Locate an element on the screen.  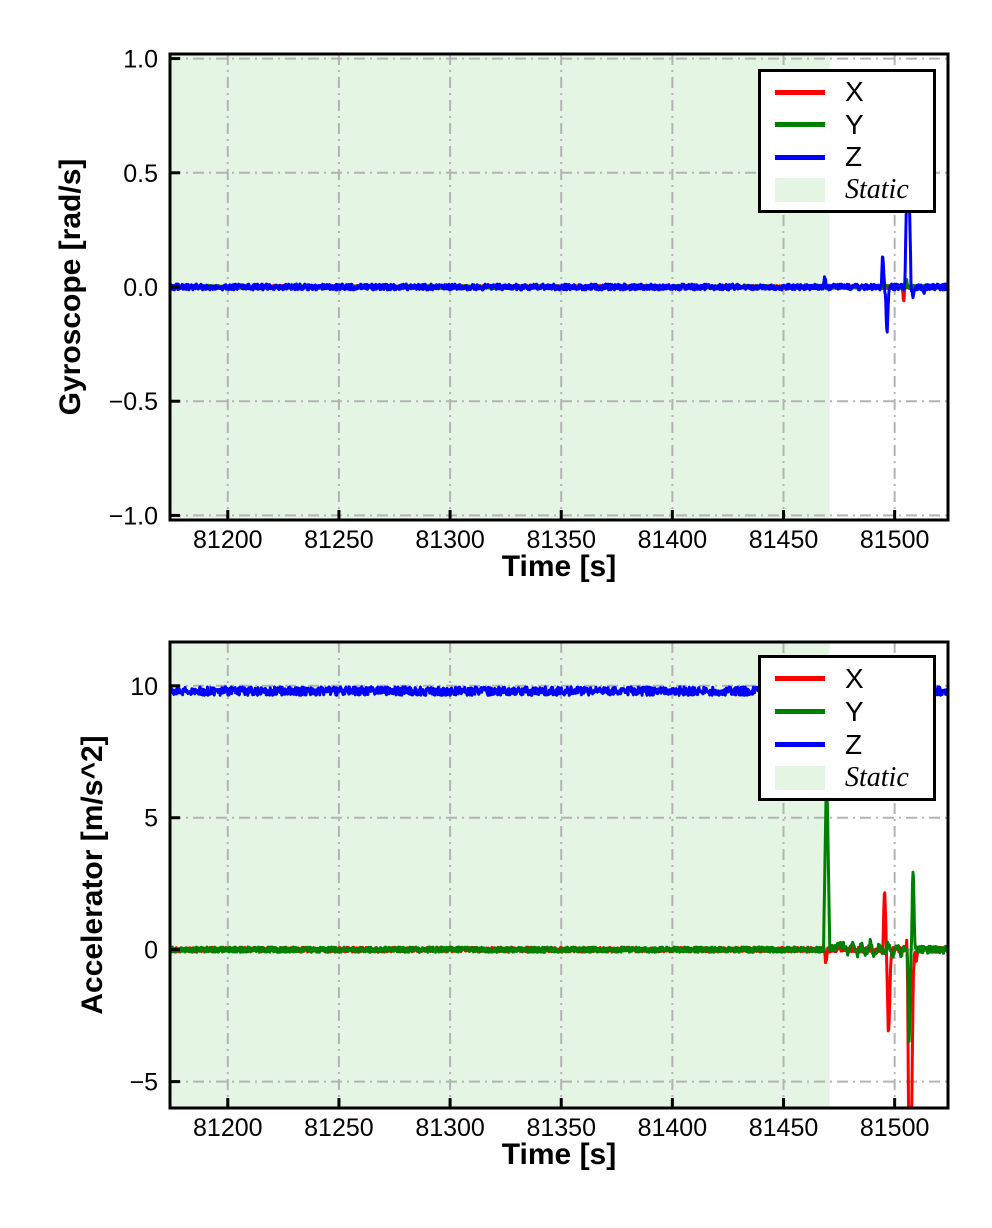
accelerator-y-axis-label: Accelerator [m/s^2] is located at coordinates (92, 875).